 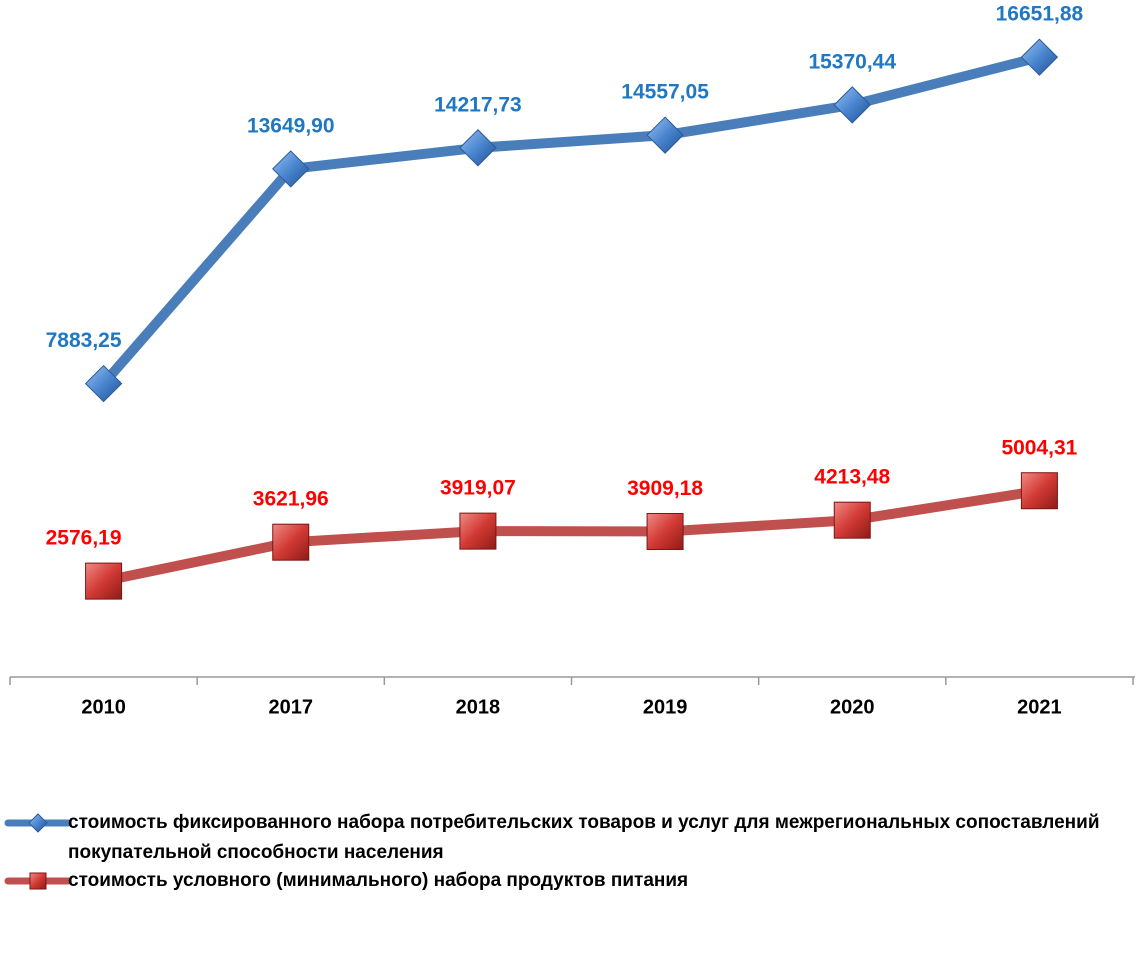 What do you see at coordinates (291, 499) in the screenshot?
I see `data-label: 3621,96` at bounding box center [291, 499].